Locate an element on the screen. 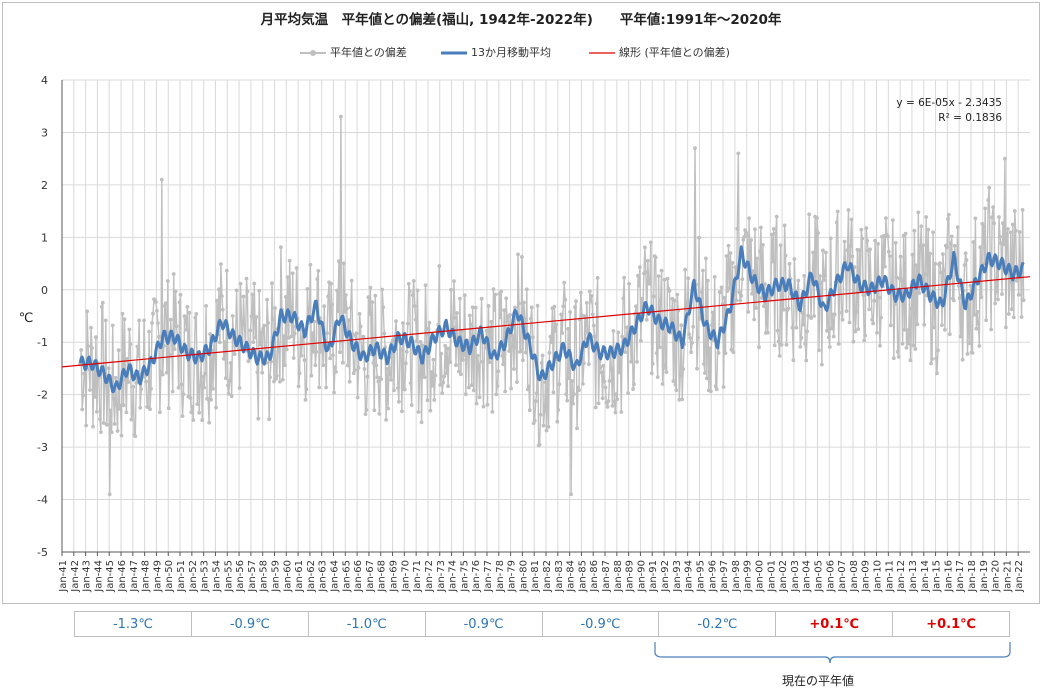 This screenshot has height=696, width=1042. x-tick-label: Jan-13 is located at coordinates (913, 576).